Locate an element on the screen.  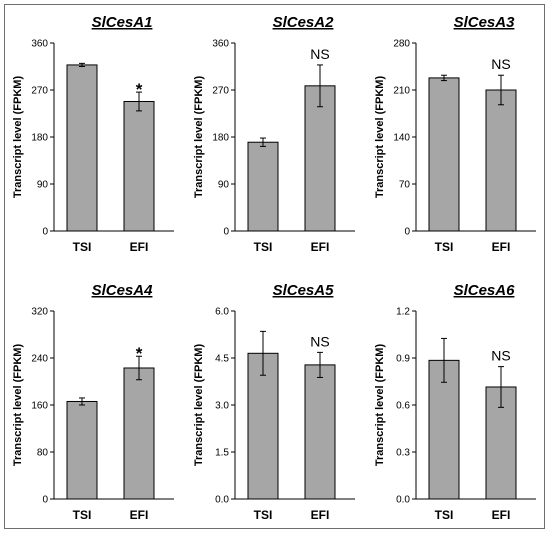
y-tick-label: 80 is located at coordinates (43, 453).